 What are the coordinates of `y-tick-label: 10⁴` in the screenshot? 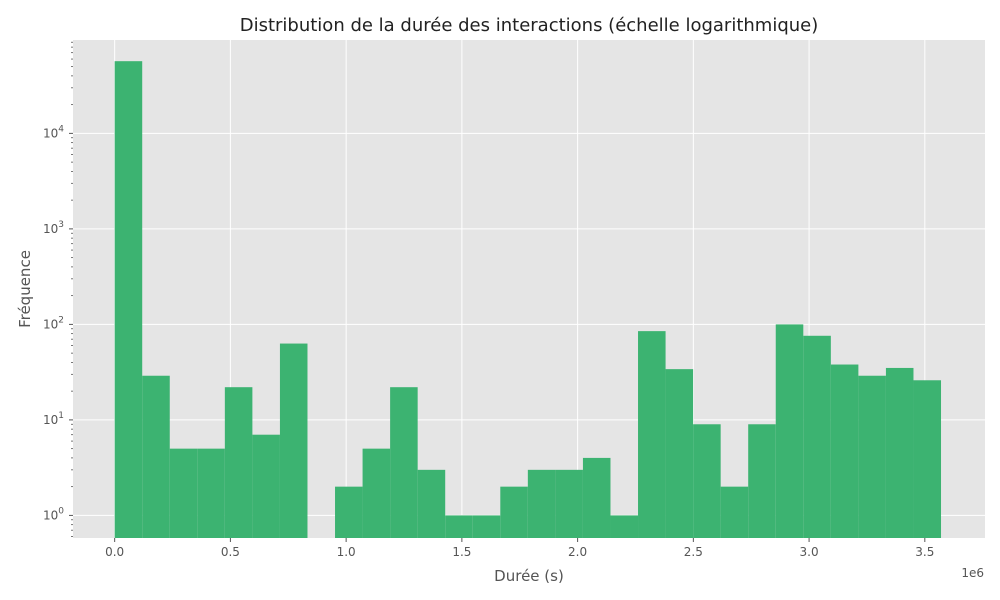 It's located at (53, 132).